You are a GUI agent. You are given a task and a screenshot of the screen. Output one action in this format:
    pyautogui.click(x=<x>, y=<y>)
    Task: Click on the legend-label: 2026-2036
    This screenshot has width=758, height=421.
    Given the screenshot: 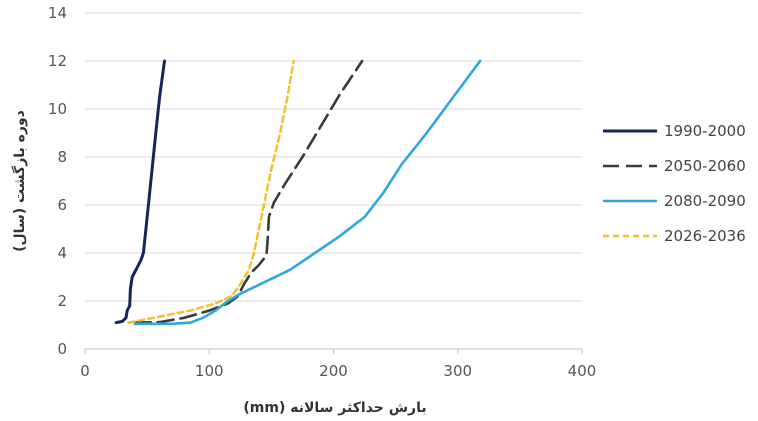 What is the action you would take?
    pyautogui.click(x=705, y=236)
    